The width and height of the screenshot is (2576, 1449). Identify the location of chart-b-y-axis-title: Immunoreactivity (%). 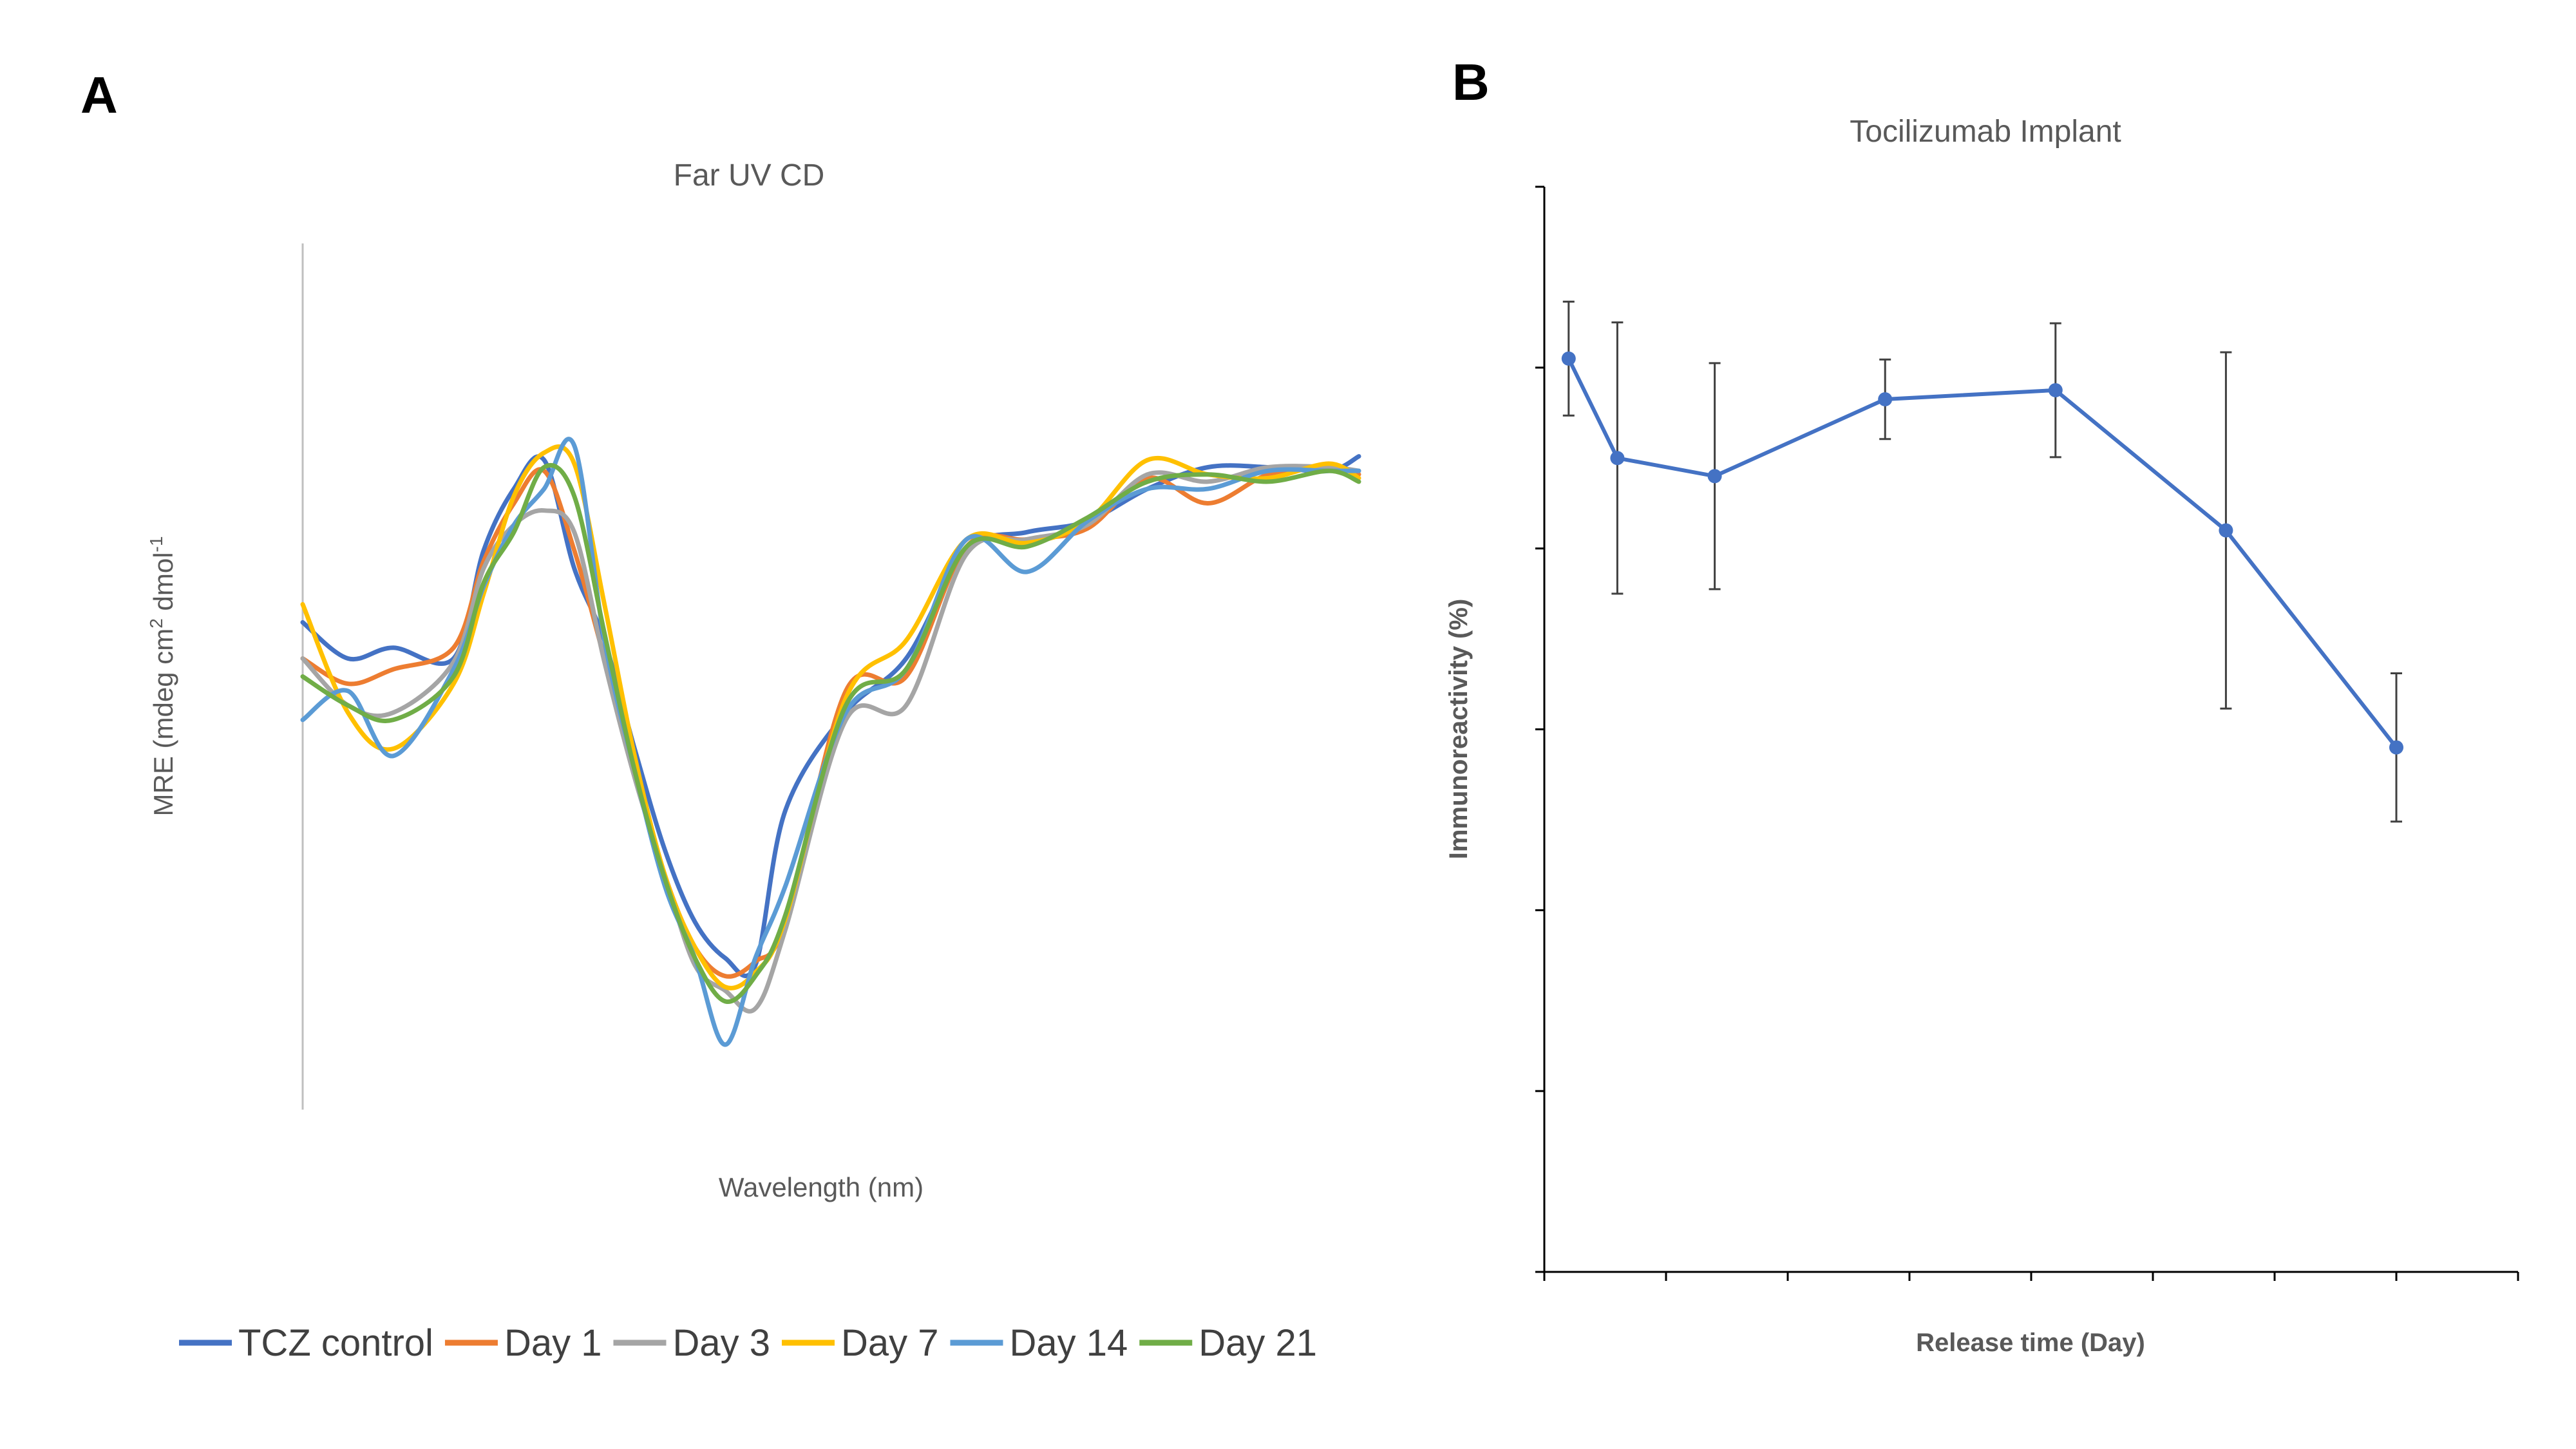
(1459, 729).